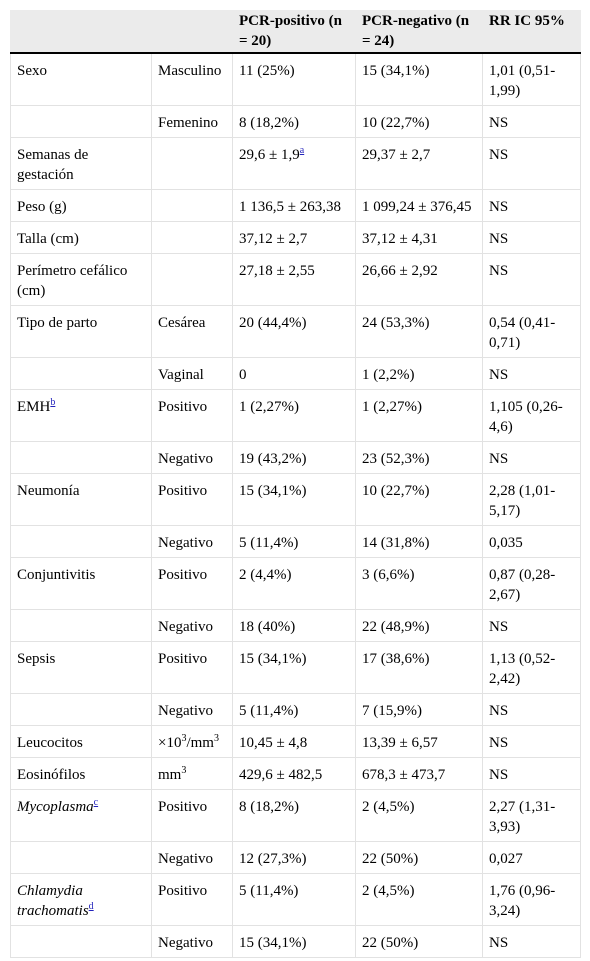 This screenshot has width=590, height=961. Describe the element at coordinates (81, 773) in the screenshot. I see `table-cell: Eosinófilos` at that location.